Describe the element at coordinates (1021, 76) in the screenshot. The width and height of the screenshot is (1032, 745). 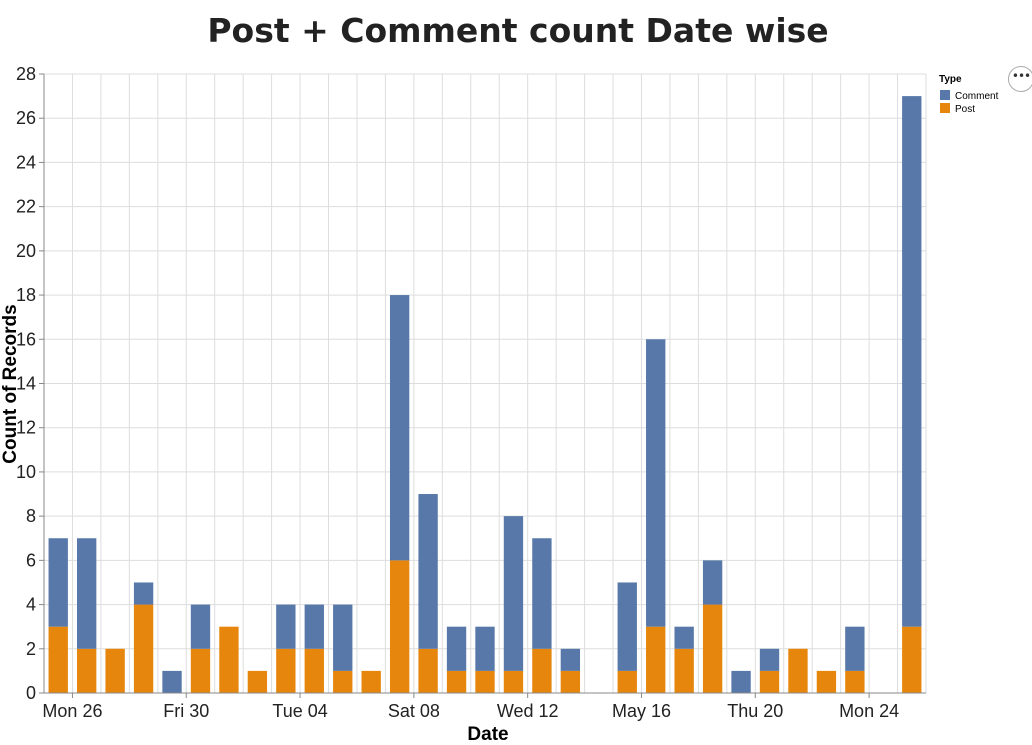
I see `ellipsis-icon: •••` at that location.